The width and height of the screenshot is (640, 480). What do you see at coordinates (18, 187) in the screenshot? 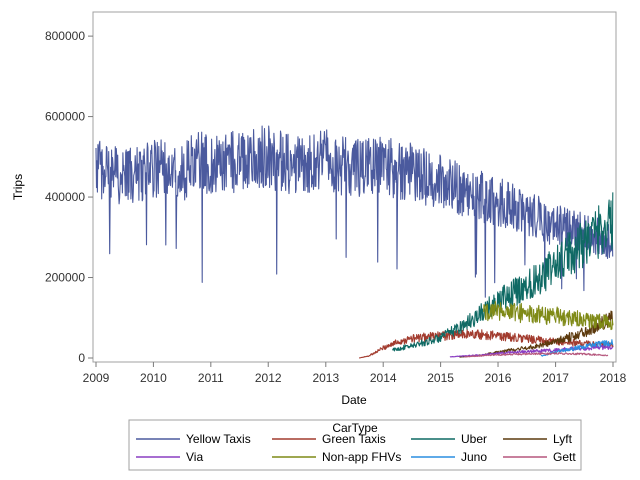
I see `y-axis-title: Trips` at bounding box center [18, 187].